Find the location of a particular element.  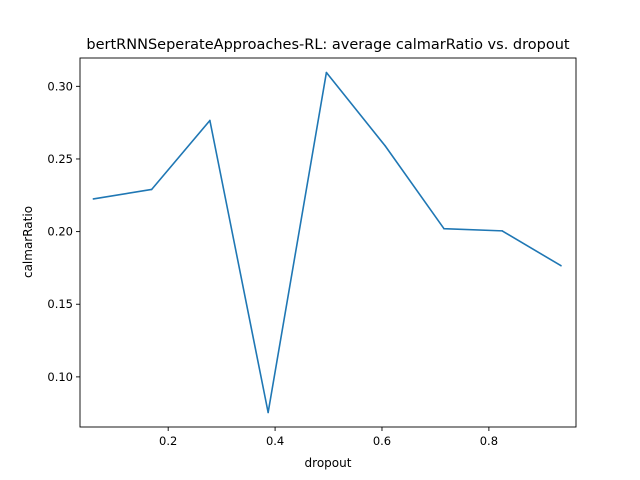

y-tick-label: 0.30 is located at coordinates (60, 86).